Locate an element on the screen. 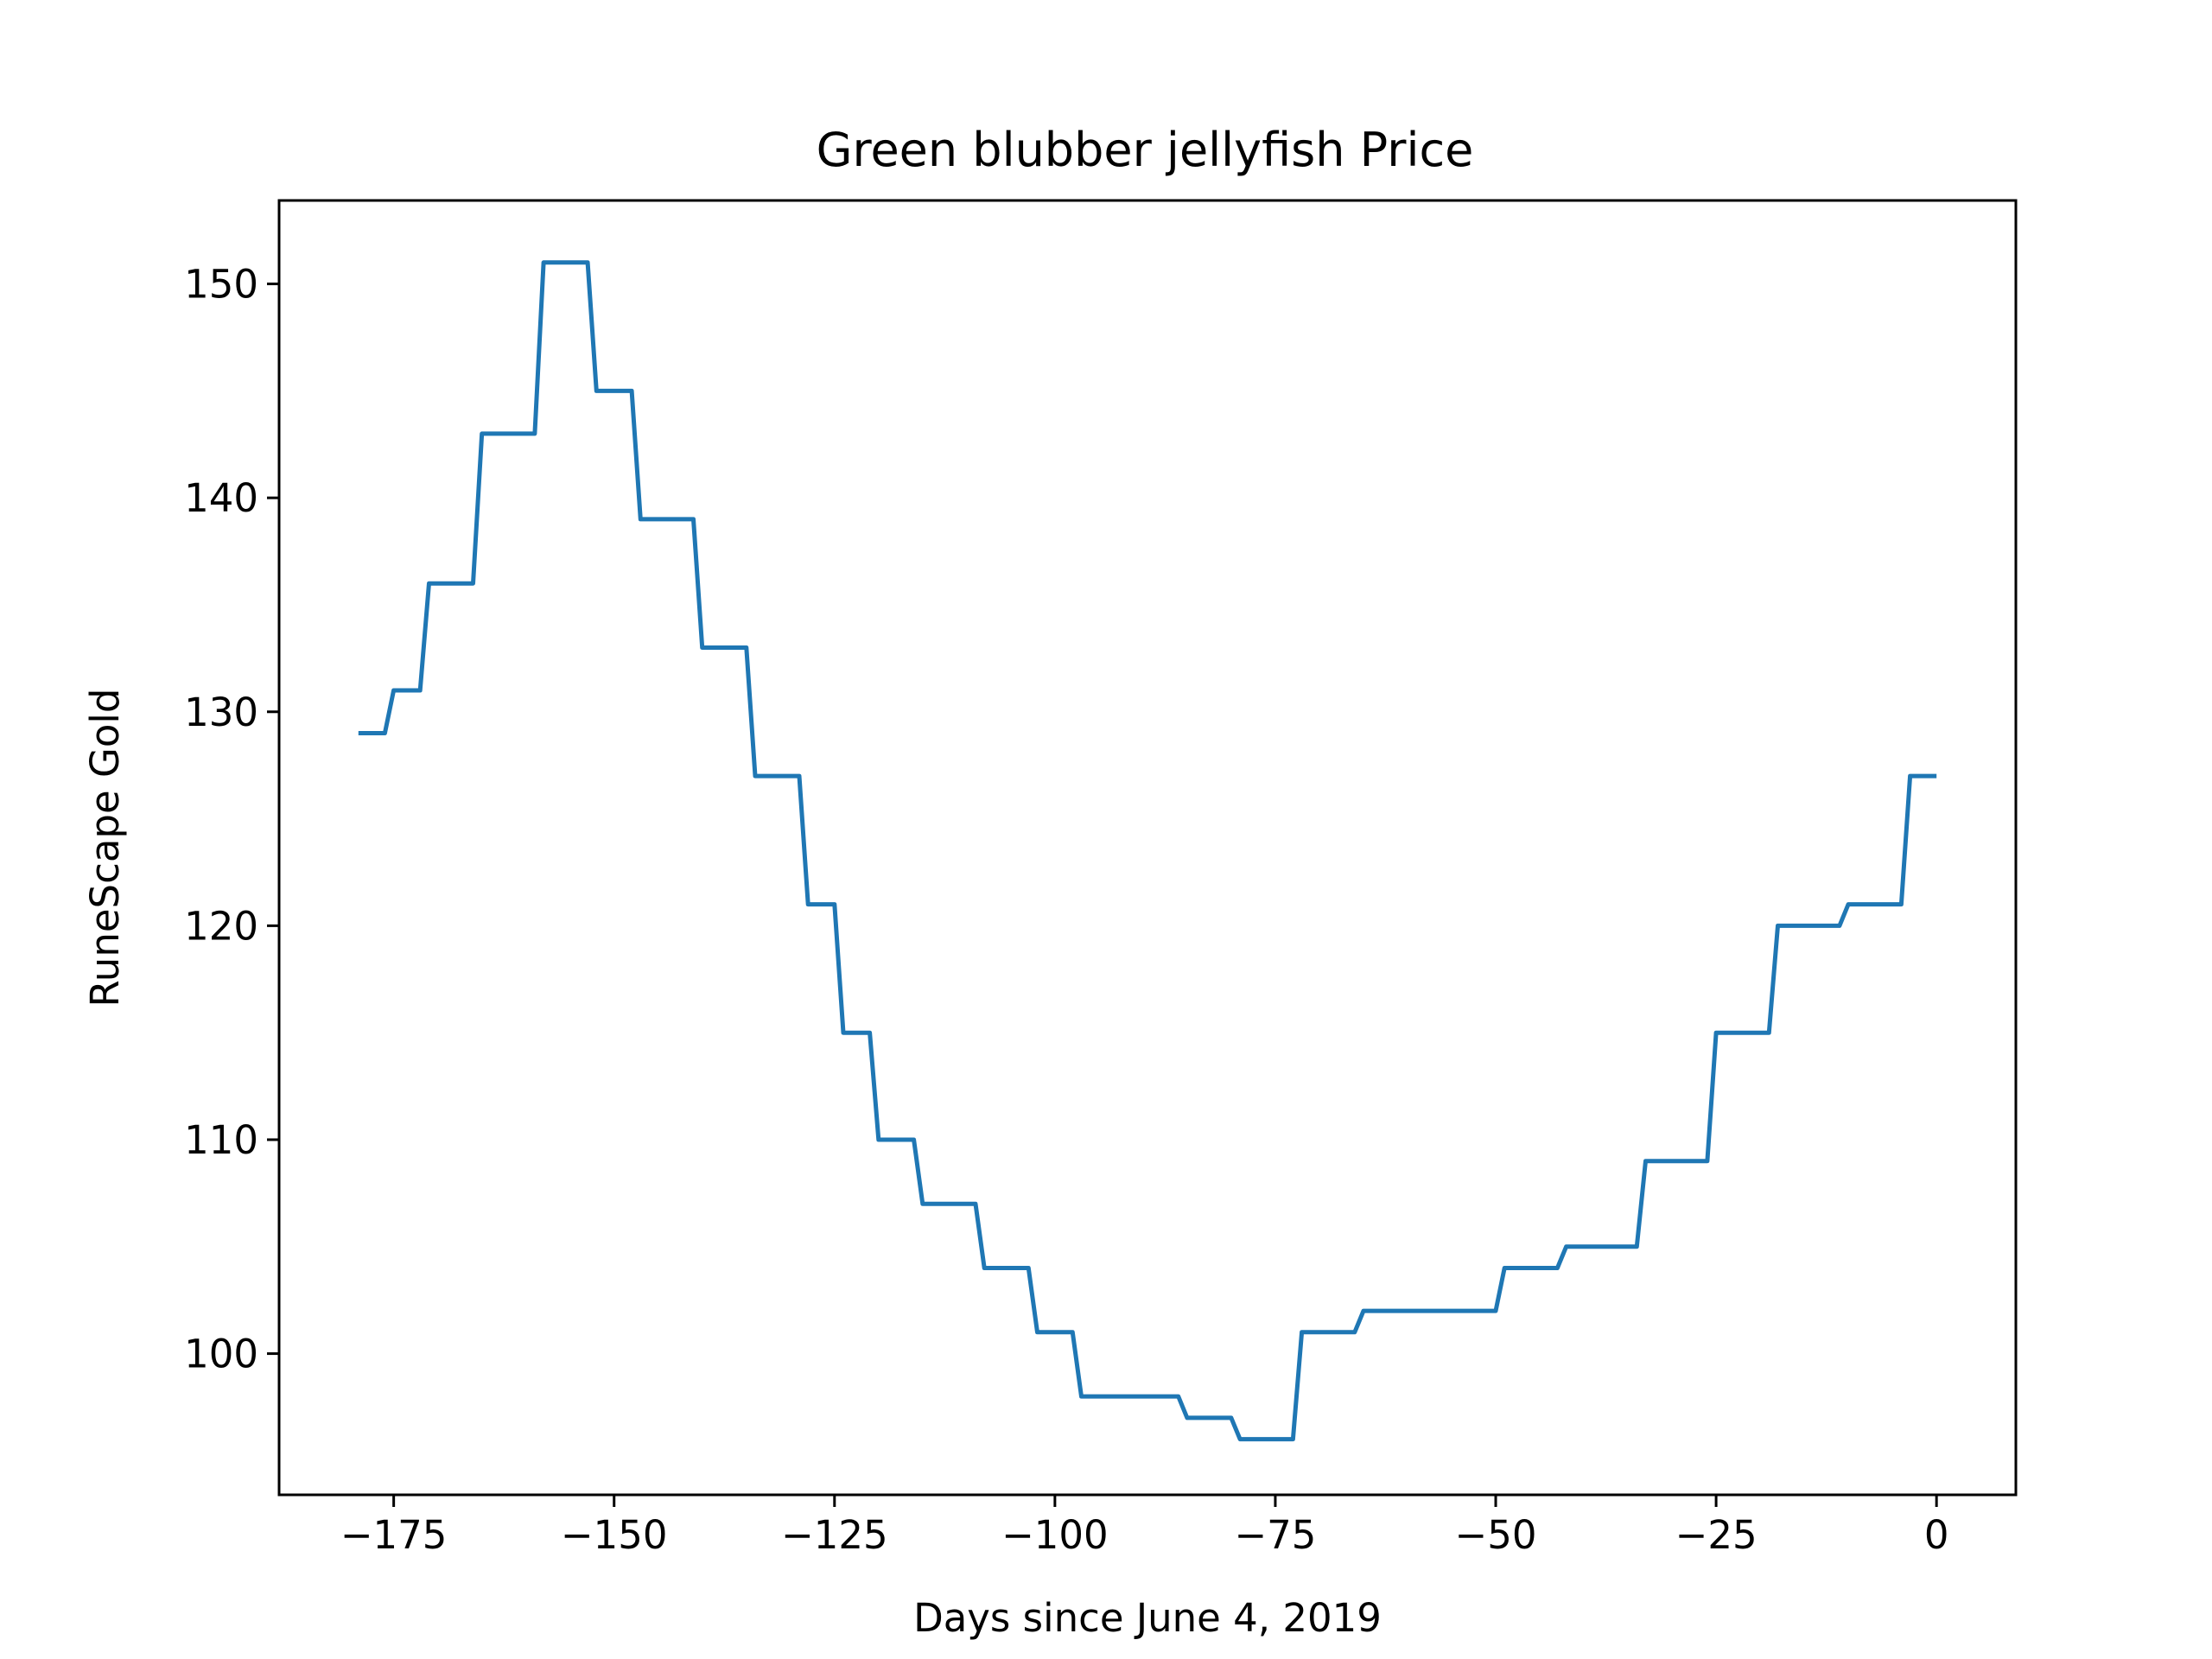 The width and height of the screenshot is (2212, 1659). x-axis-label: Days since June 4, 2019 is located at coordinates (1147, 1618).